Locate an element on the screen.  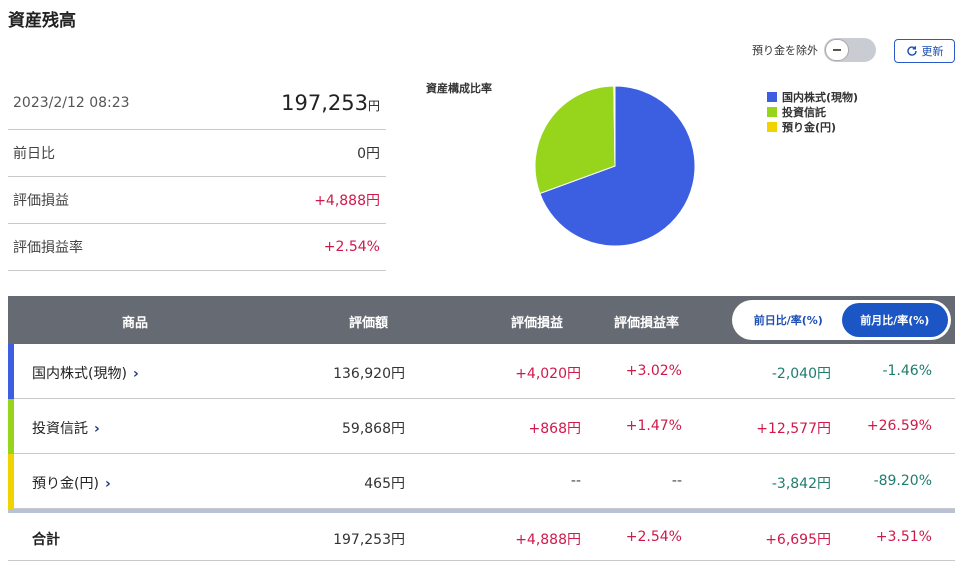
table-row: 預り金(円) › 465円 -- -- -3,842円 -89.20% is located at coordinates (481, 481).